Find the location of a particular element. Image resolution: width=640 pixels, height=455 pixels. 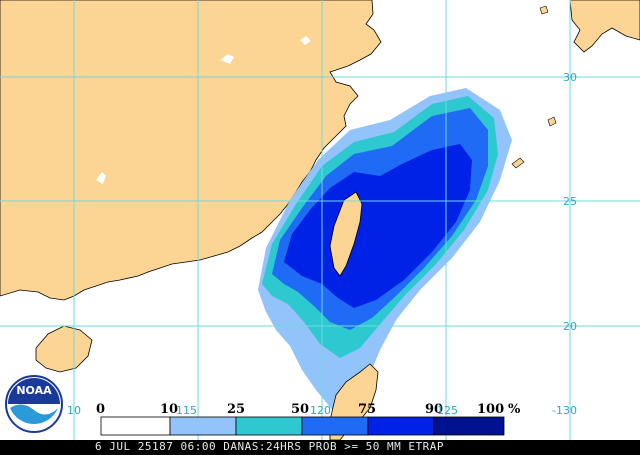

longitude-label-120: 120 is located at coordinates (320, 410).